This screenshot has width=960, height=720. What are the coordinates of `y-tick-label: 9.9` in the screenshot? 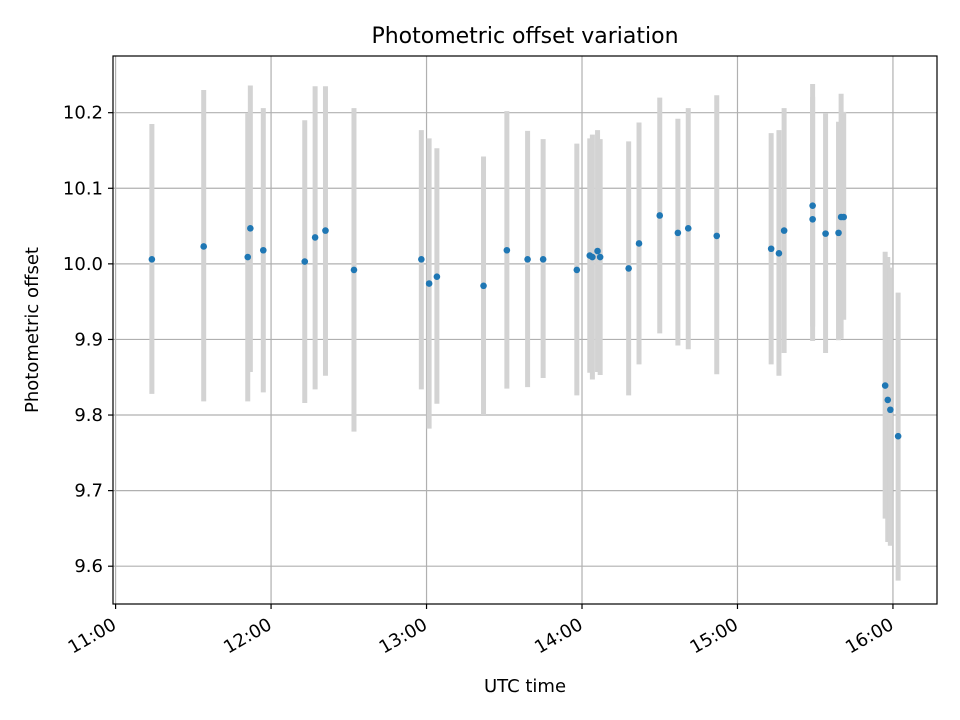 It's located at (88, 339).